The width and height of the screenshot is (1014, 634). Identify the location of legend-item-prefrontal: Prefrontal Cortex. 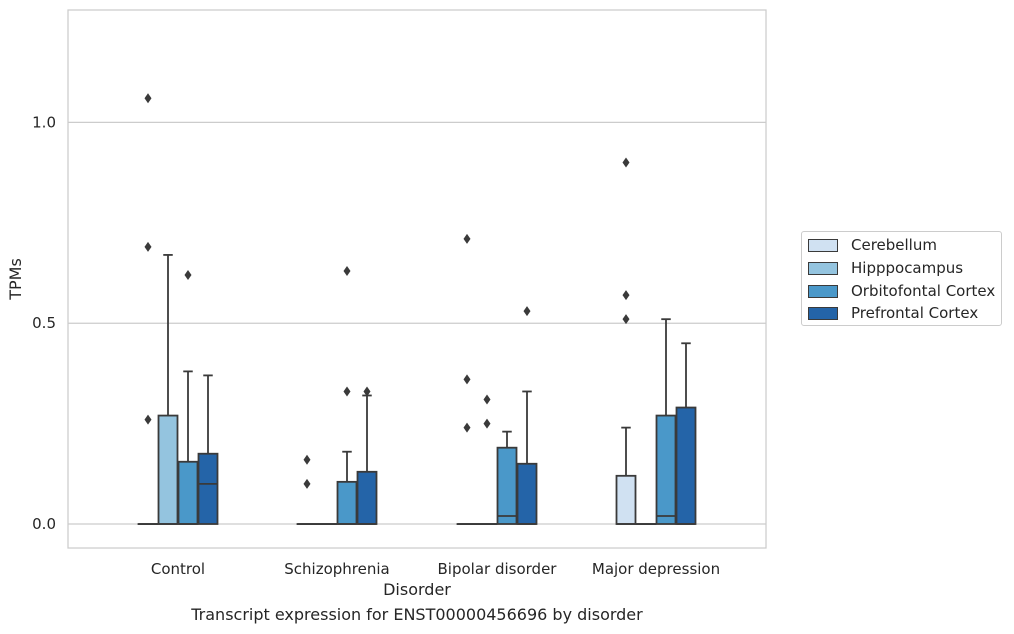
(893, 313).